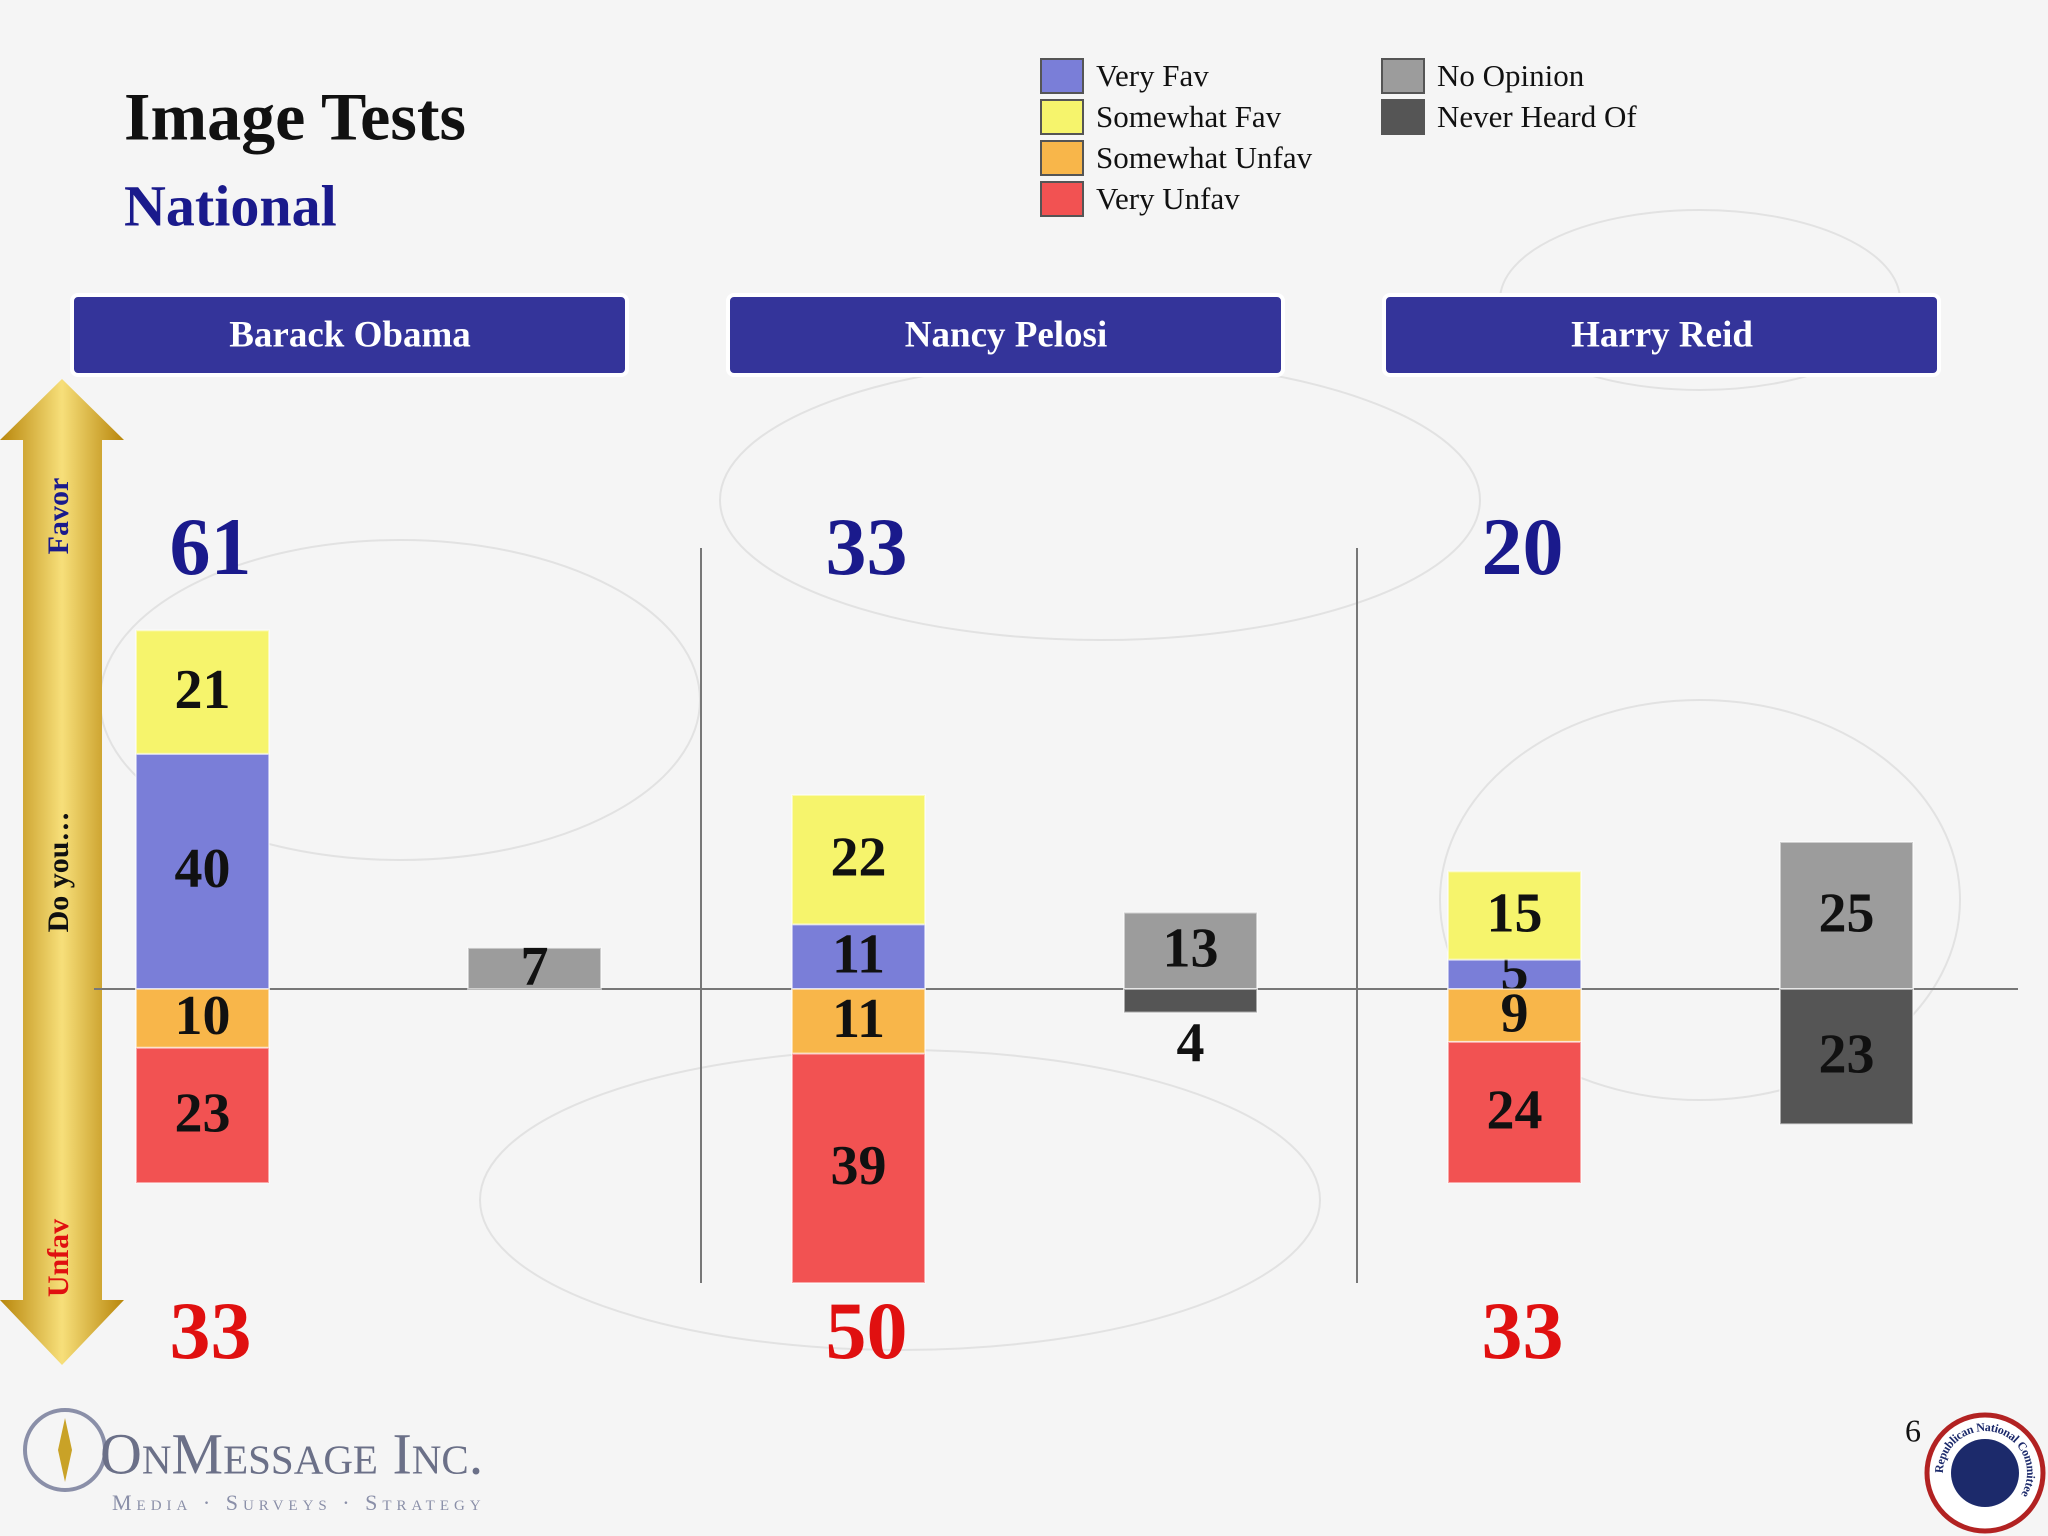 The image size is (2048, 1536). Describe the element at coordinates (58, 1258) in the screenshot. I see `axis-unfav: Unfav` at that location.